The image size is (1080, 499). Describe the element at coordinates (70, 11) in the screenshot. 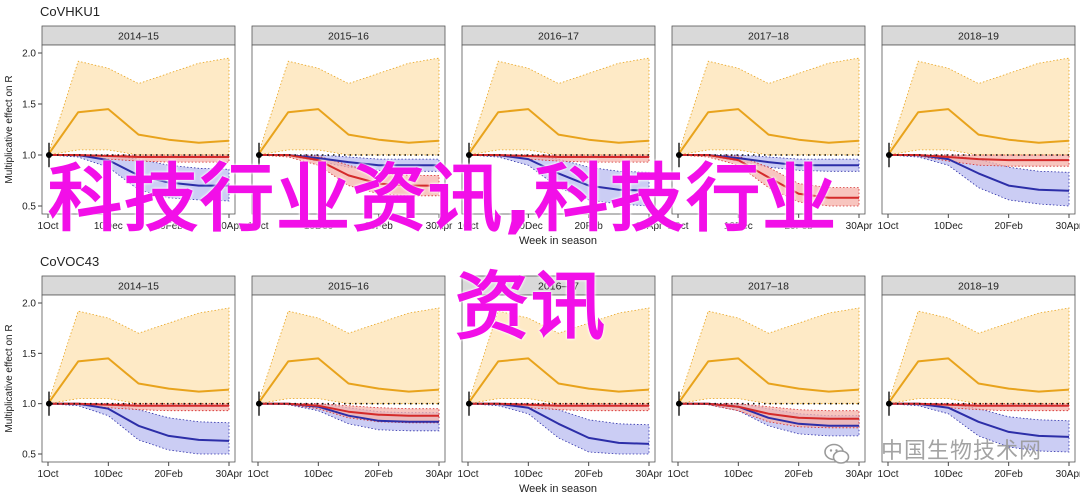

I see `chart-title: CoVHKU1` at that location.